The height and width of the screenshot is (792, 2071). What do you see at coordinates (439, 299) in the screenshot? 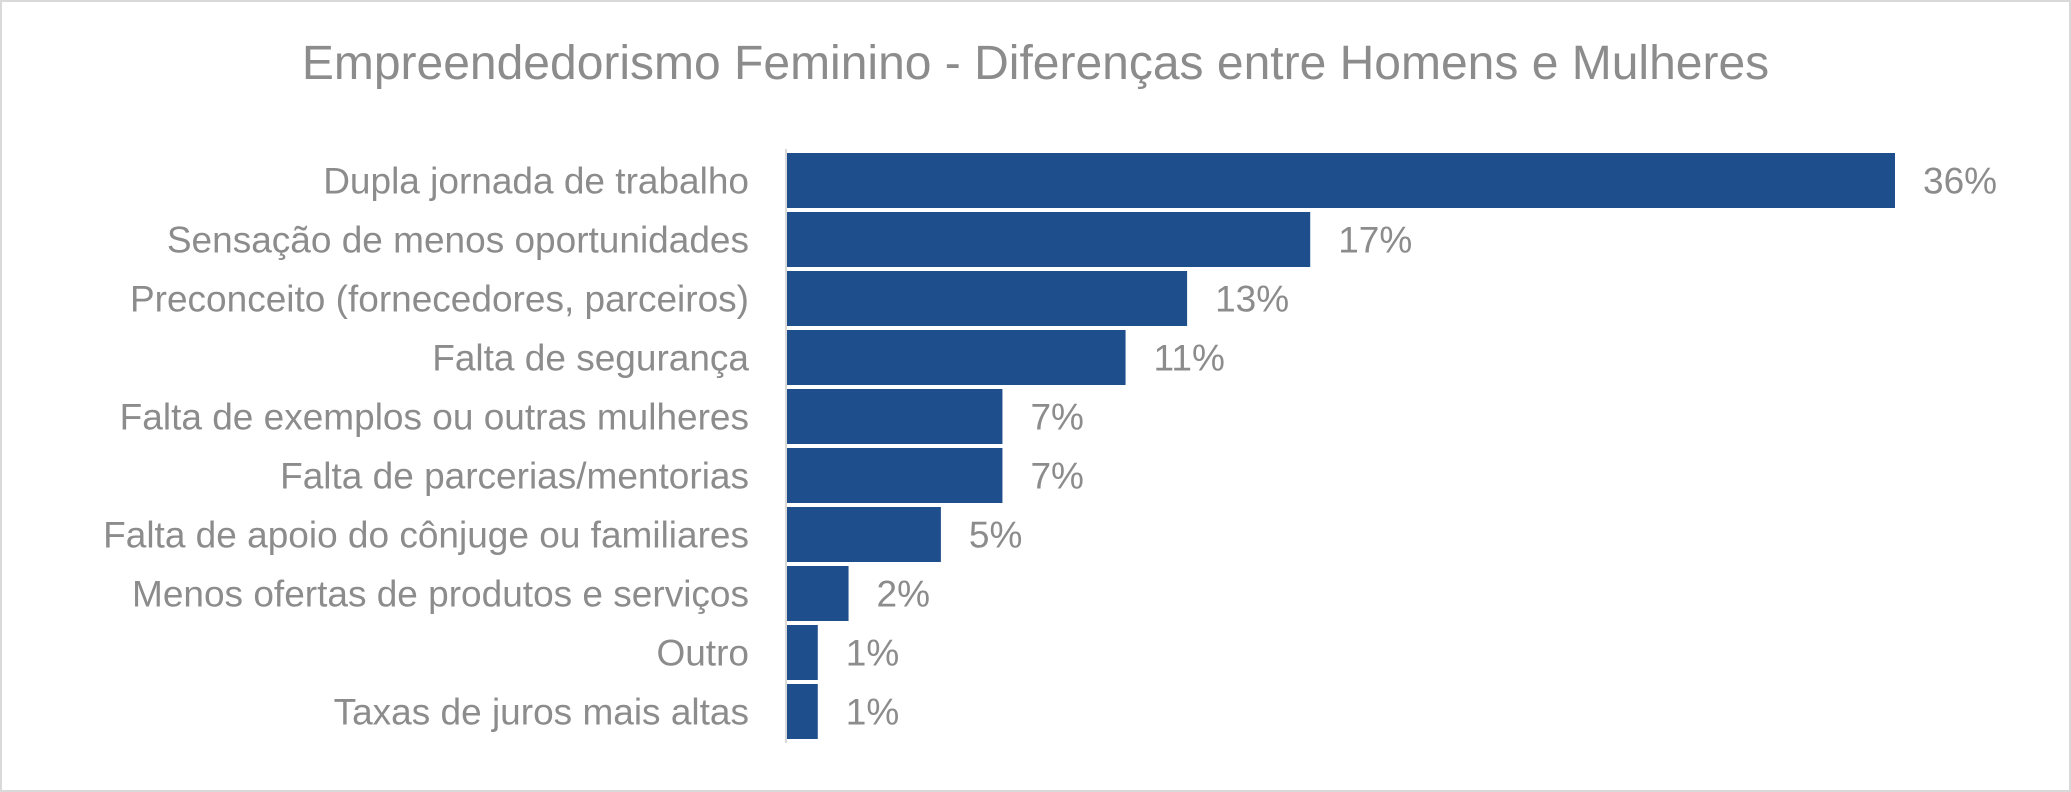
I see `category-label: Preconceito (fornecedores, parceiros)` at bounding box center [439, 299].